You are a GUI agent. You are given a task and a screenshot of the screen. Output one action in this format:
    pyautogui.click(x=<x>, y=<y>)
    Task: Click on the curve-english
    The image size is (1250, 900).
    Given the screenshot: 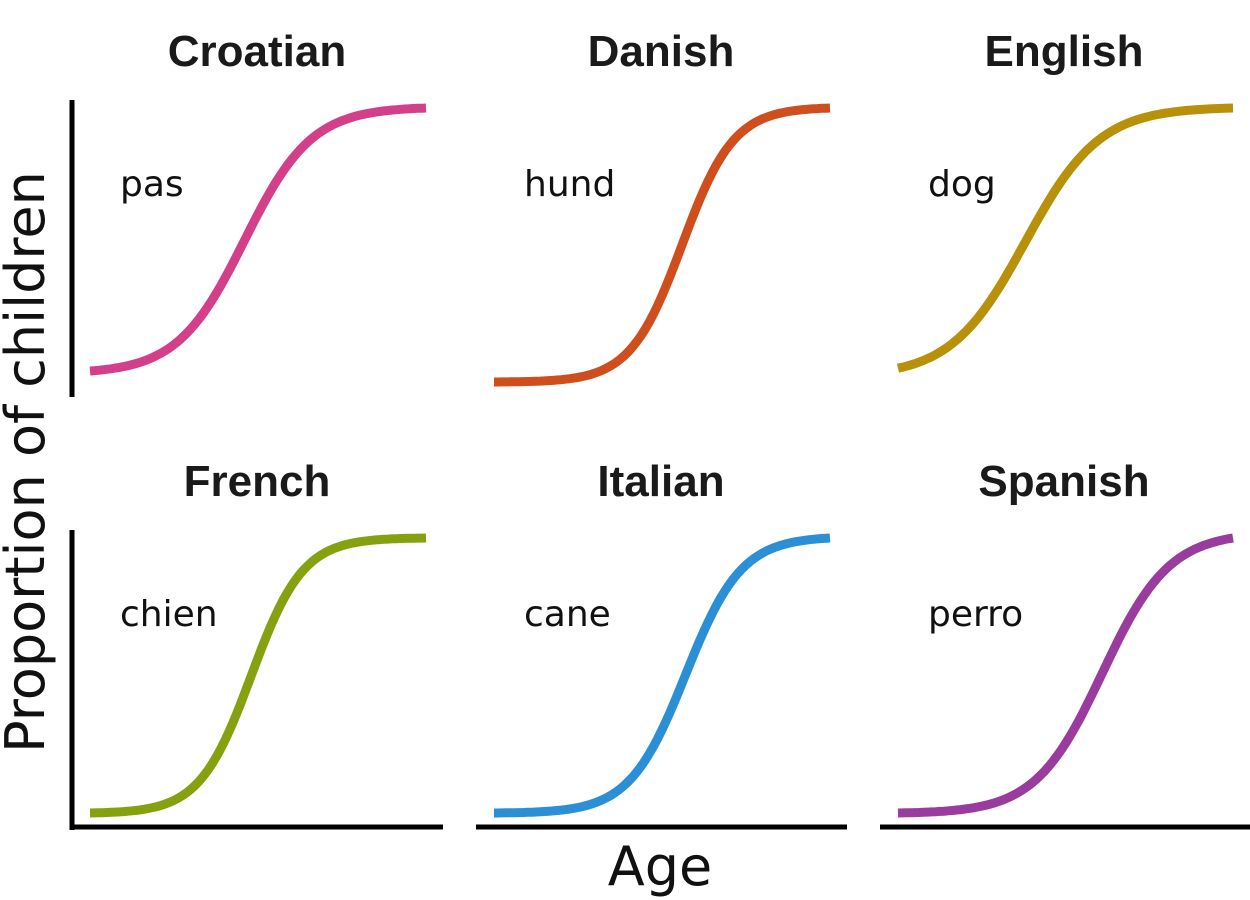 What is the action you would take?
    pyautogui.click(x=1065, y=238)
    